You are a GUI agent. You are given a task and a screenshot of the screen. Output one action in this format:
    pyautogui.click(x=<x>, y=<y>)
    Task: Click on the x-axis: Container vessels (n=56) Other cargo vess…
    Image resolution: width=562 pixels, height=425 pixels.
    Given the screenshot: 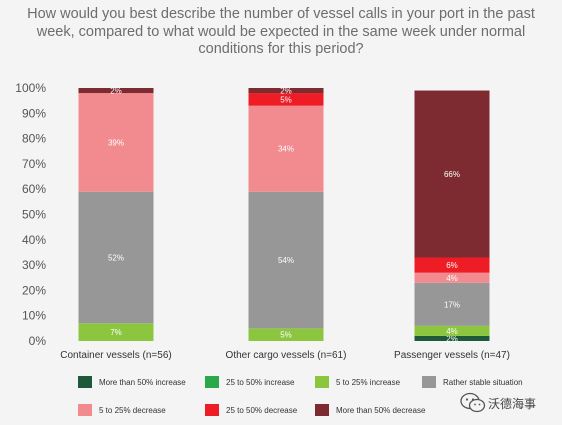 What is the action you would take?
    pyautogui.click(x=285, y=355)
    